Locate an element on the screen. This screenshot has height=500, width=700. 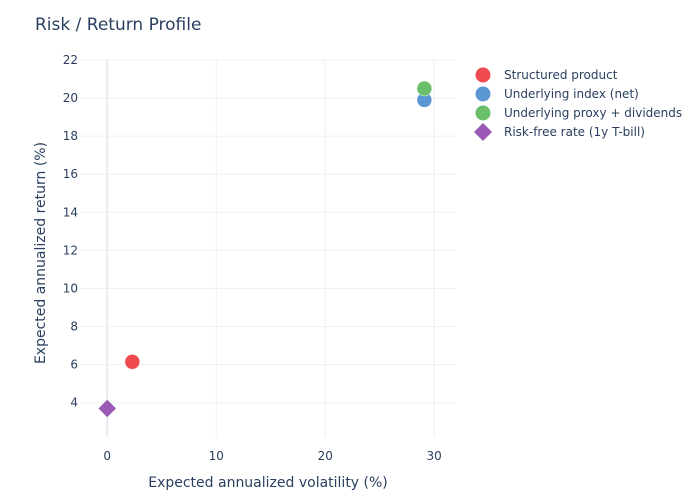
x-tick-label: 0 is located at coordinates (107, 456).